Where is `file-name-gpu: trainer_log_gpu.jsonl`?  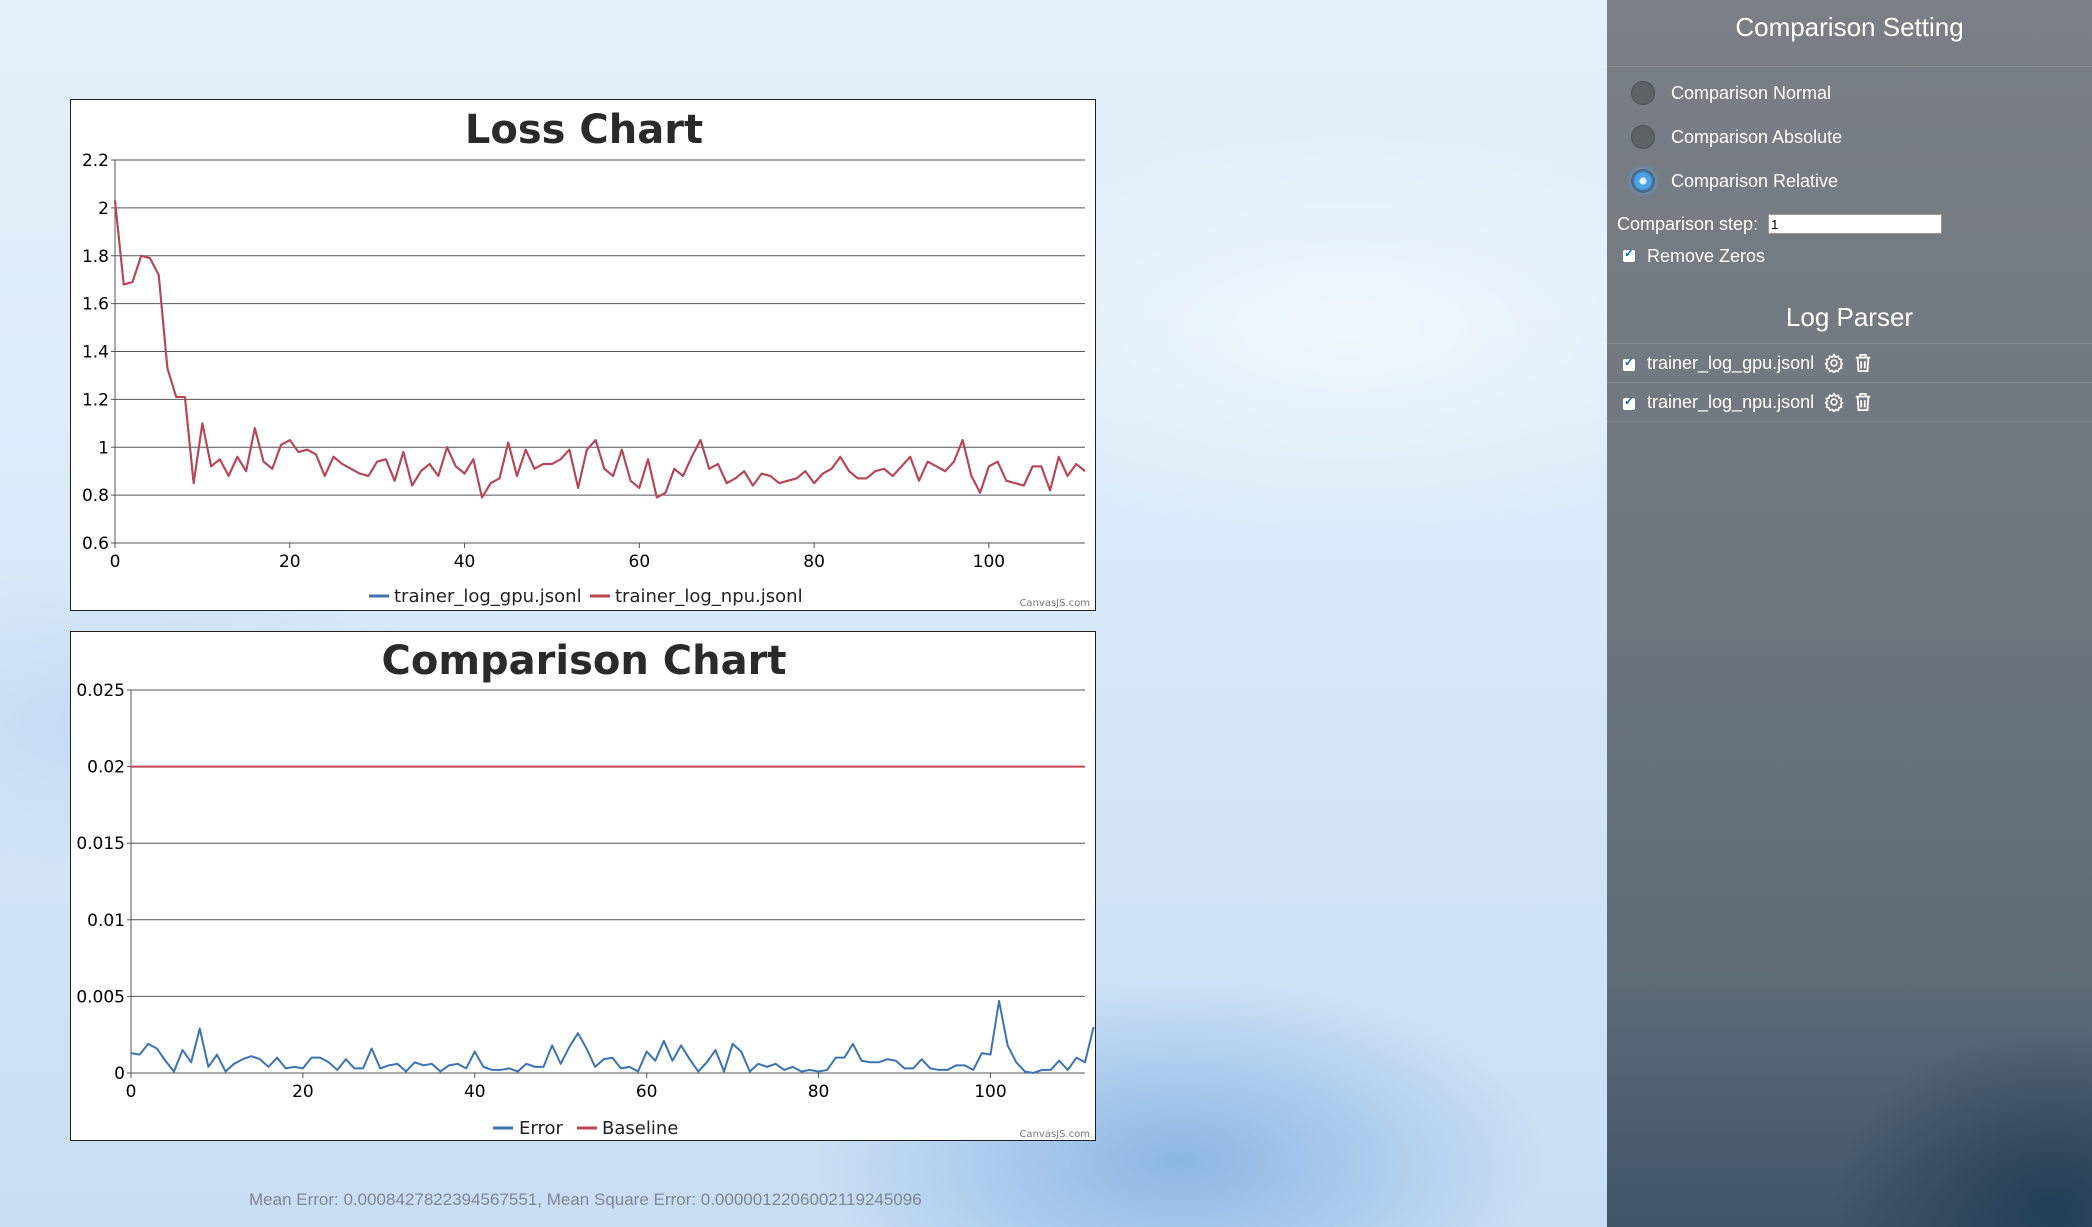 file-name-gpu: trainer_log_gpu.jsonl is located at coordinates (1731, 362).